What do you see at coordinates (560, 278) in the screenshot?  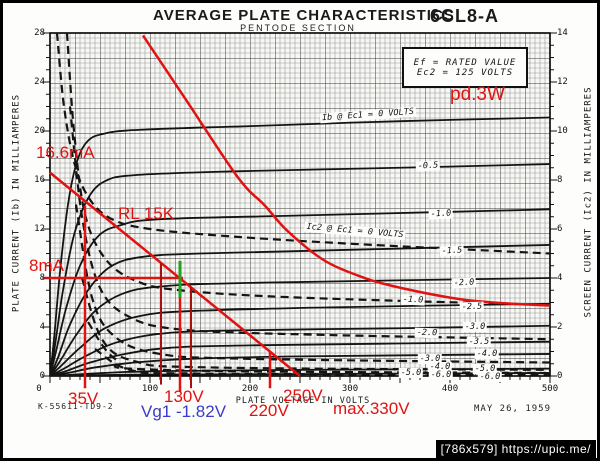 I see `right-tick-label: 4` at bounding box center [560, 278].